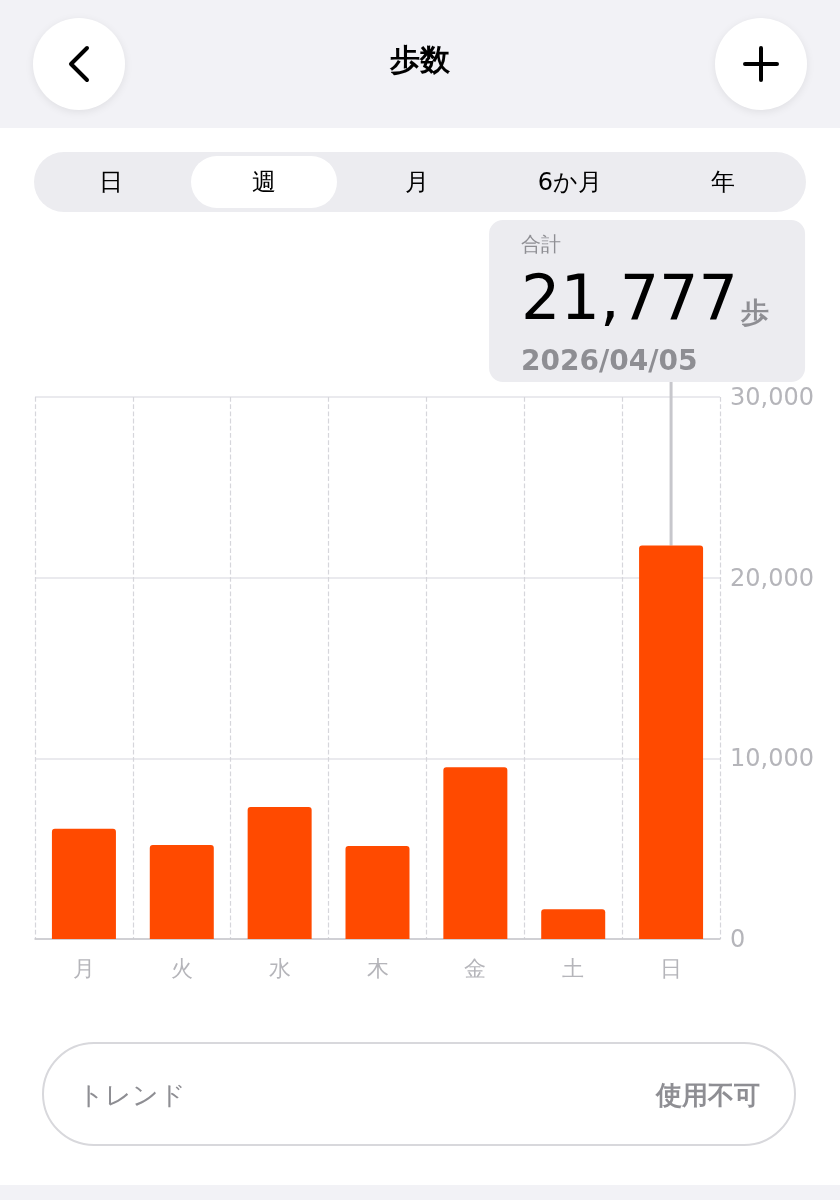 The width and height of the screenshot is (840, 1200). What do you see at coordinates (570, 182) in the screenshot?
I see `text: 6か月` at bounding box center [570, 182].